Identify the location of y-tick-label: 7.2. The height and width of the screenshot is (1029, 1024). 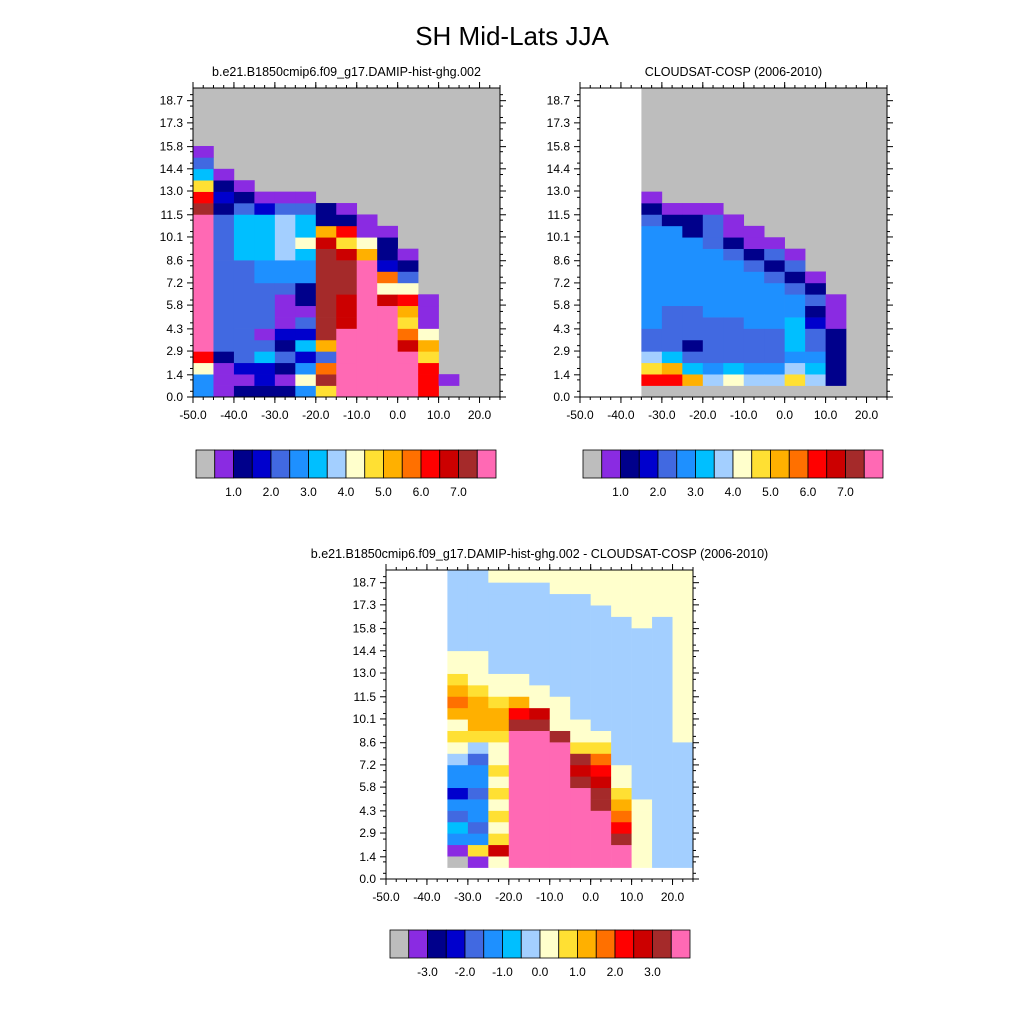
(367, 765).